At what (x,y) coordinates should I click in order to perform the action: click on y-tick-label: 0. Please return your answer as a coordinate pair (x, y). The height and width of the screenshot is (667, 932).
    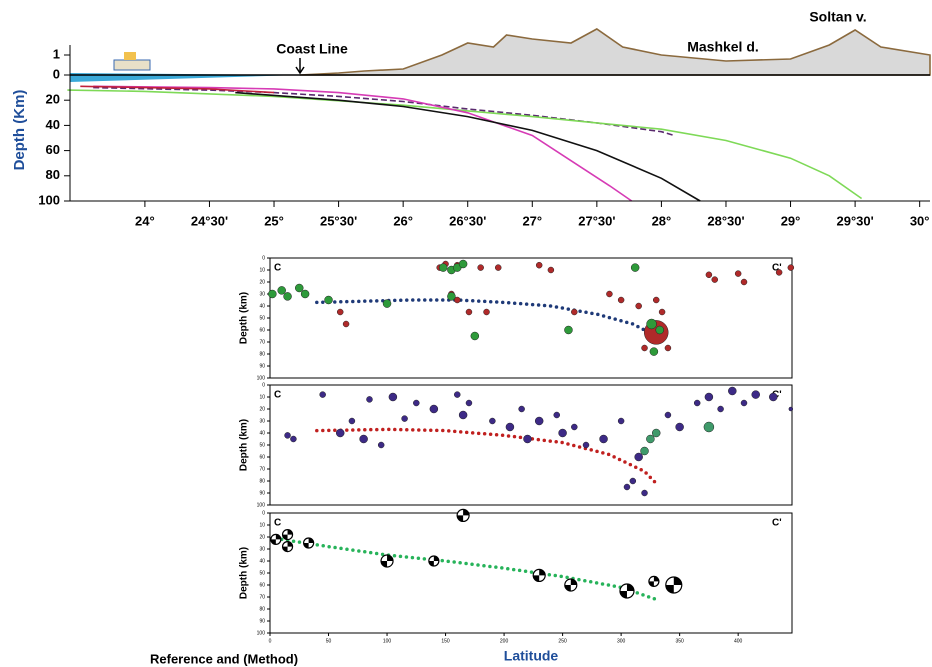
    Looking at the image, I should click on (263, 258).